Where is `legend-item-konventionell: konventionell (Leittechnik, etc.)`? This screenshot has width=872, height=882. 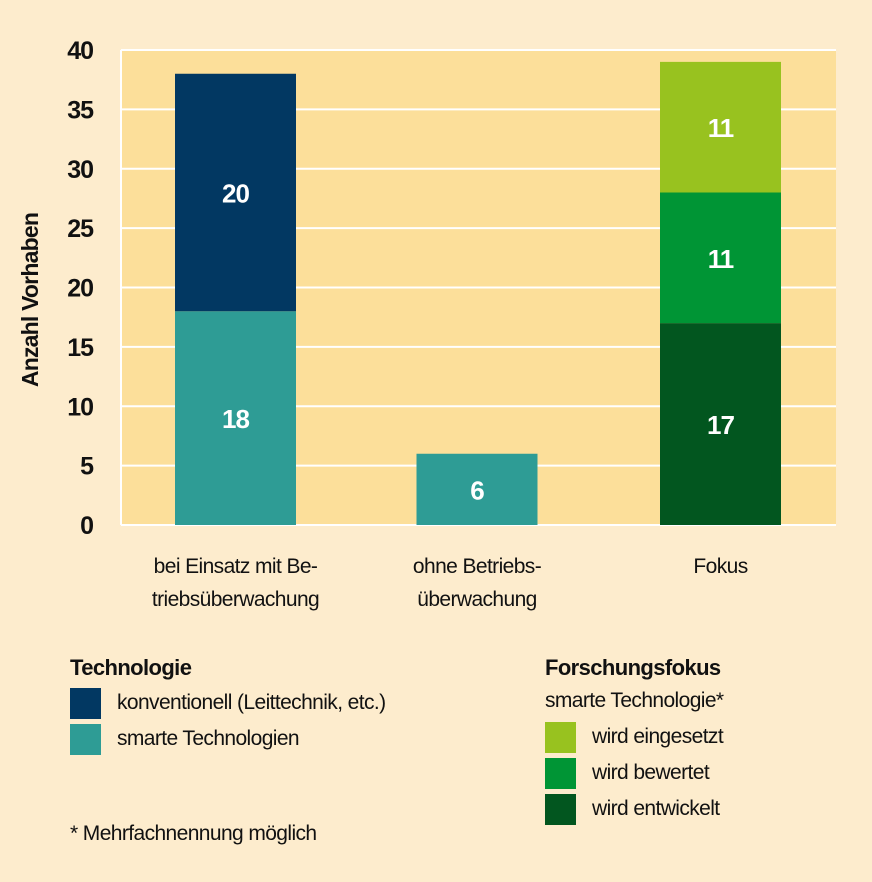 legend-item-konventionell: konventionell (Leittechnik, etc.) is located at coordinates (228, 703).